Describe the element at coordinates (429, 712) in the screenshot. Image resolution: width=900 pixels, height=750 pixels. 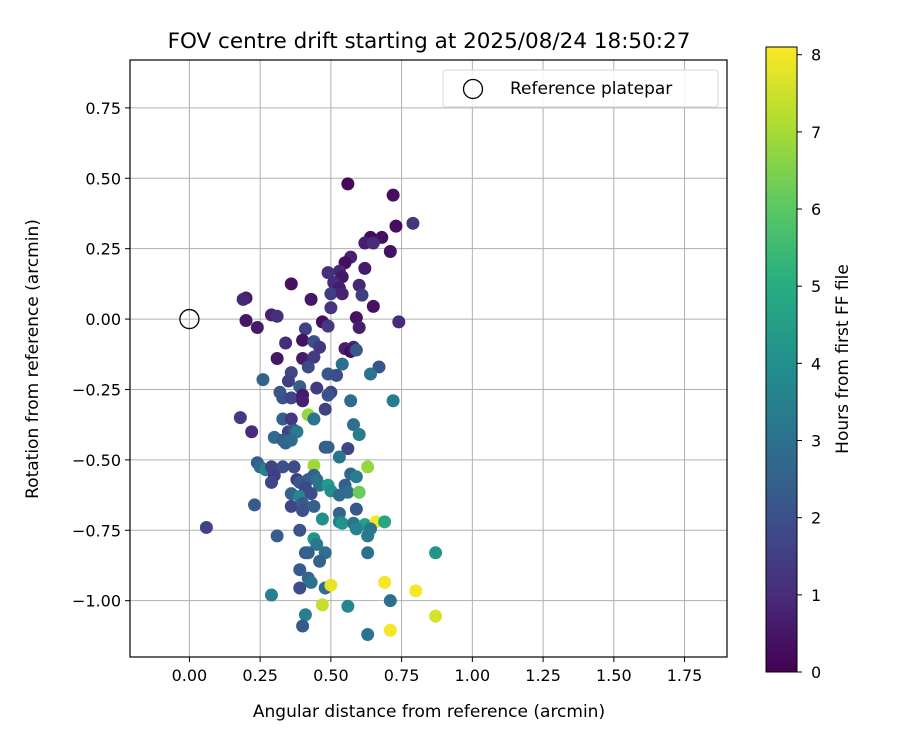
I see `x-axis-label: Angular distance from reference (arcmin)` at that location.